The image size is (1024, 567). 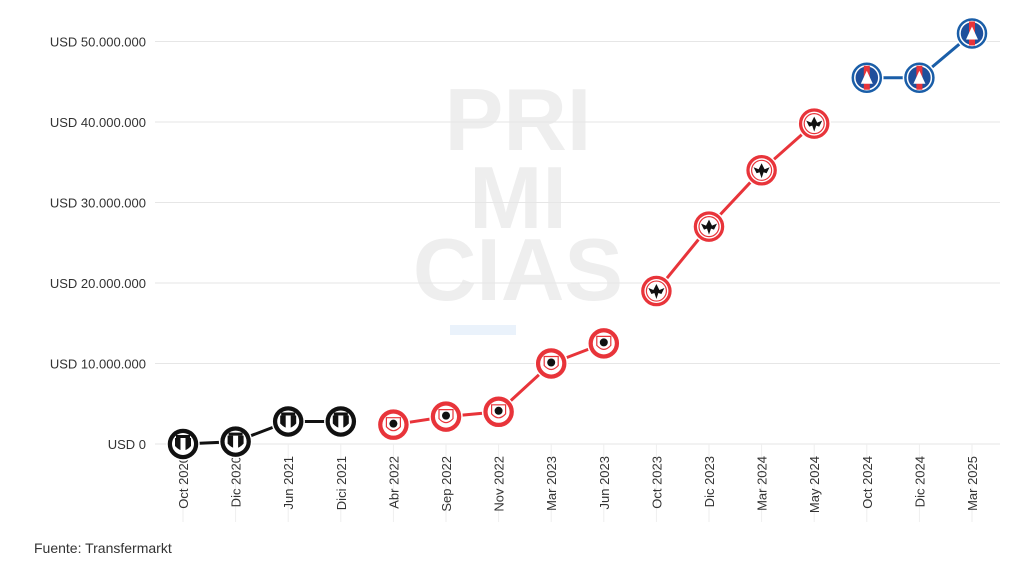 What do you see at coordinates (341, 483) in the screenshot?
I see `x-tick-label: Dici 2021` at bounding box center [341, 483].